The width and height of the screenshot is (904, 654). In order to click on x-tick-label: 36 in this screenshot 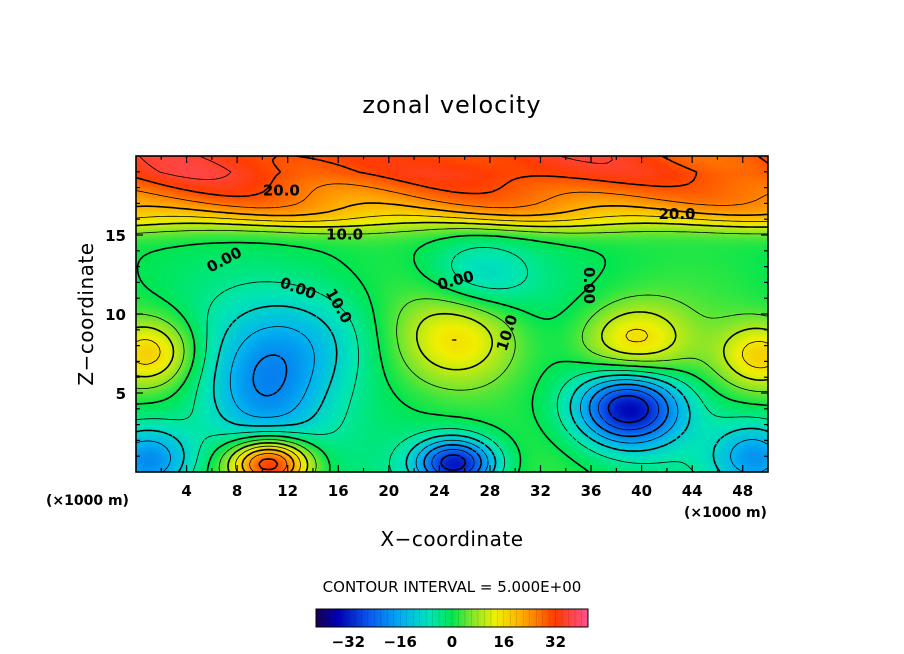, I will do `click(591, 491)`.